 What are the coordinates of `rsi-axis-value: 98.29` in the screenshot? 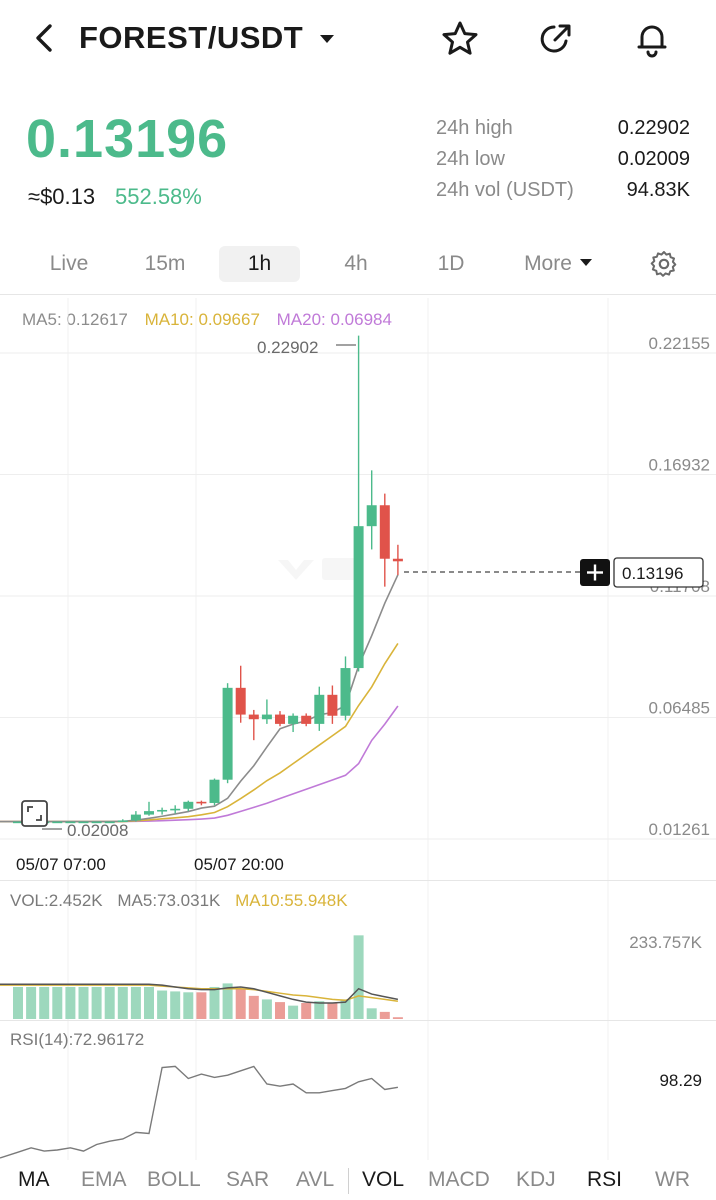 It's located at (680, 1080).